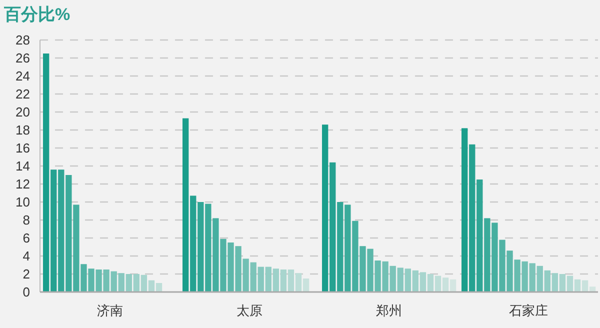 Image resolution: width=600 pixels, height=328 pixels. Describe the element at coordinates (26, 220) in the screenshot. I see `y-tick-label: 8` at that location.